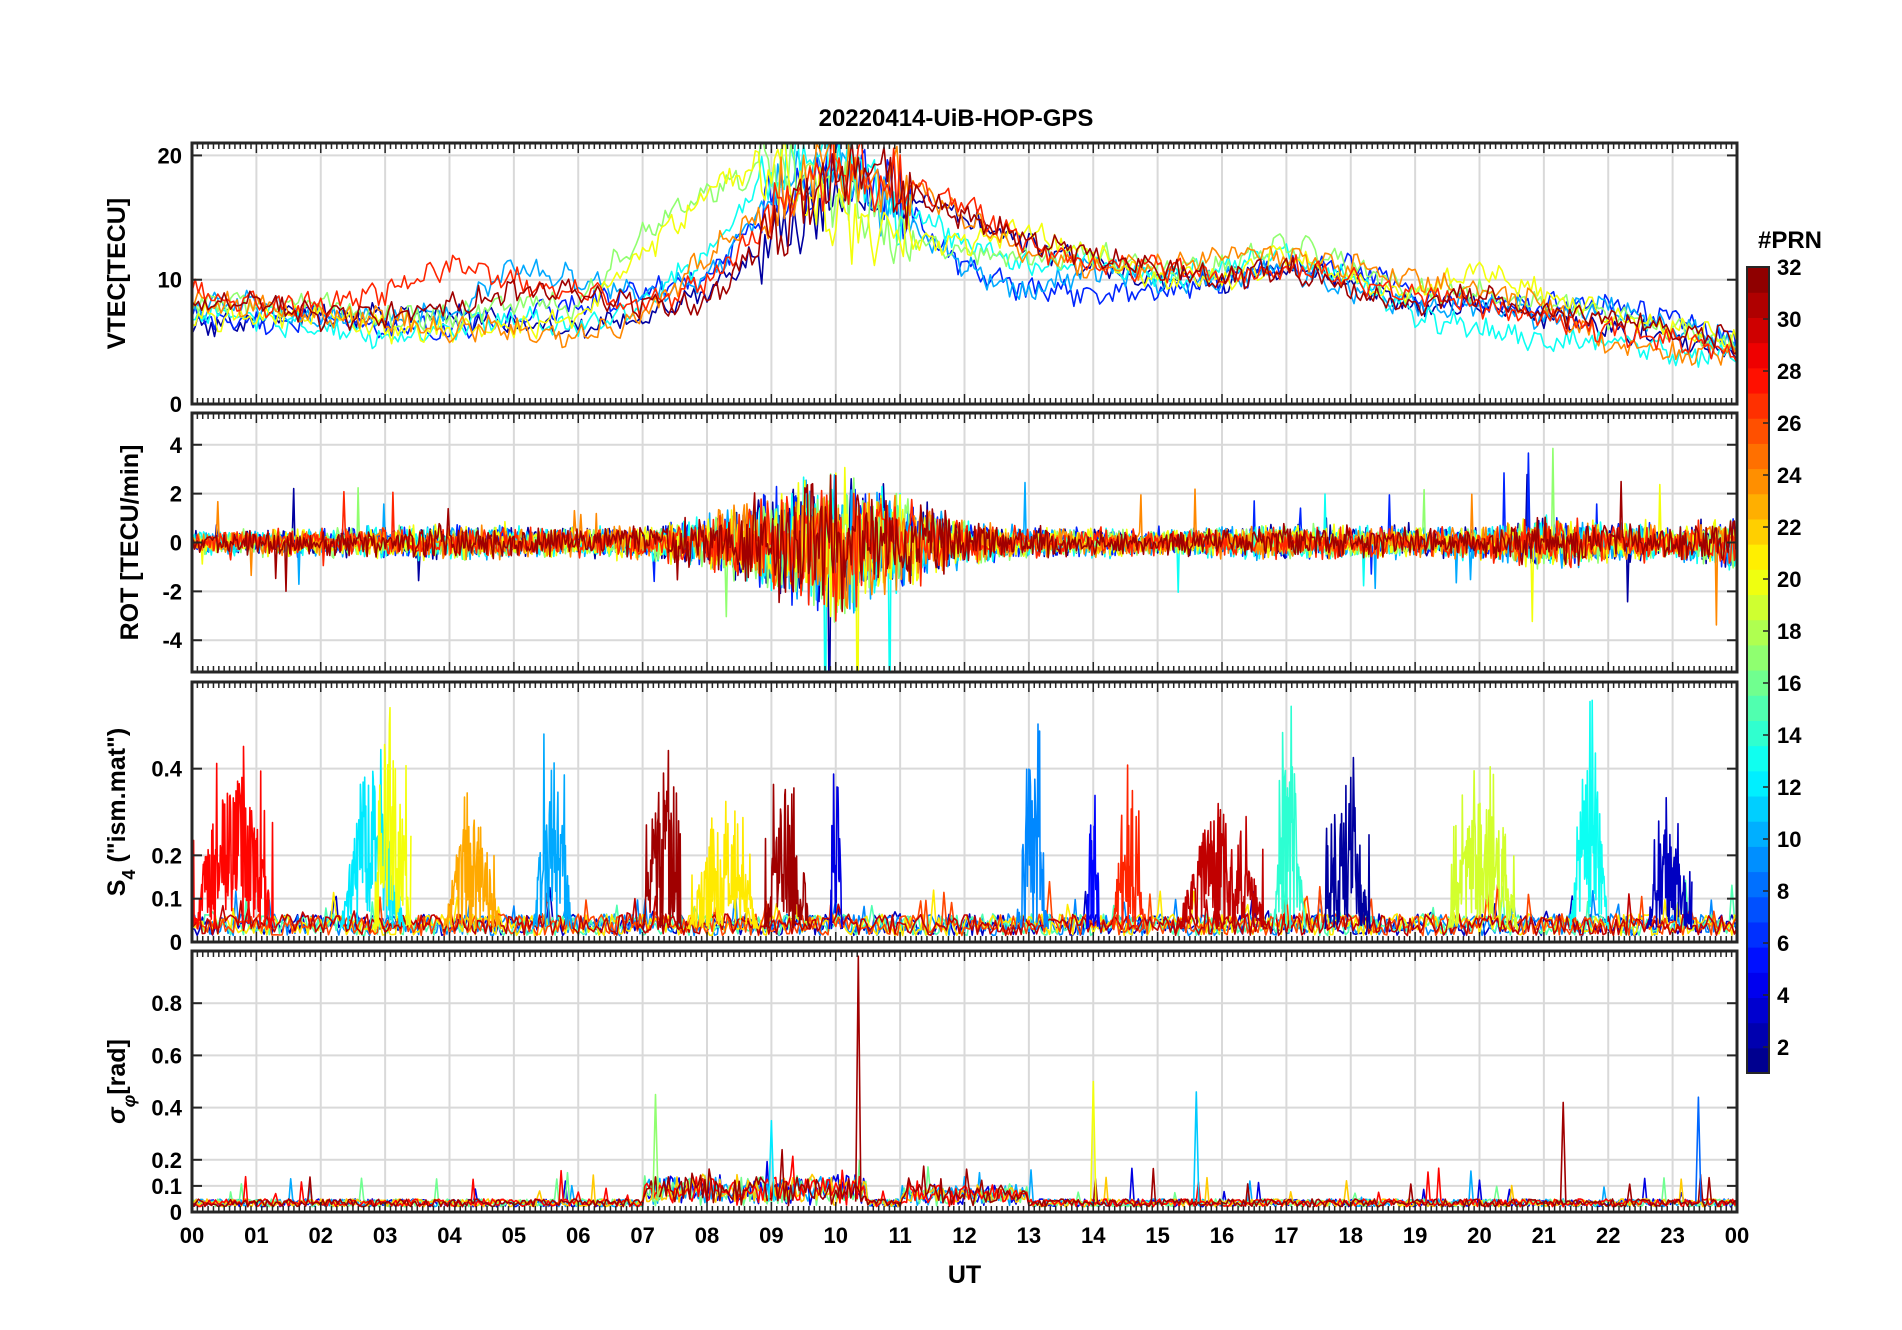 The width and height of the screenshot is (1902, 1330). Describe the element at coordinates (514, 1235) in the screenshot. I see `x-tick-label: 05` at that location.